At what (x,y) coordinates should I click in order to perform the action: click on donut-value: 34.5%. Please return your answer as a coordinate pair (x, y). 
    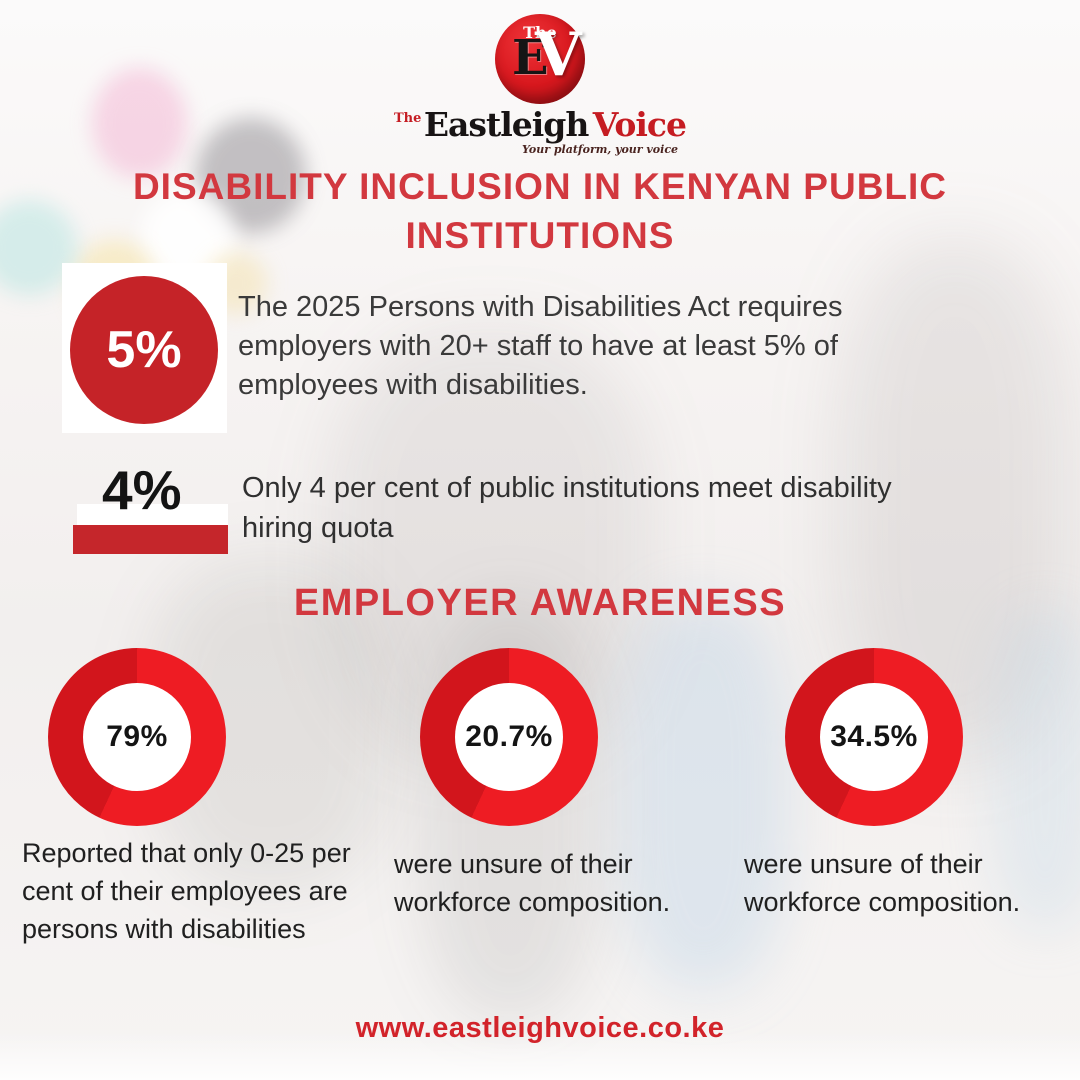
    Looking at the image, I should click on (874, 736).